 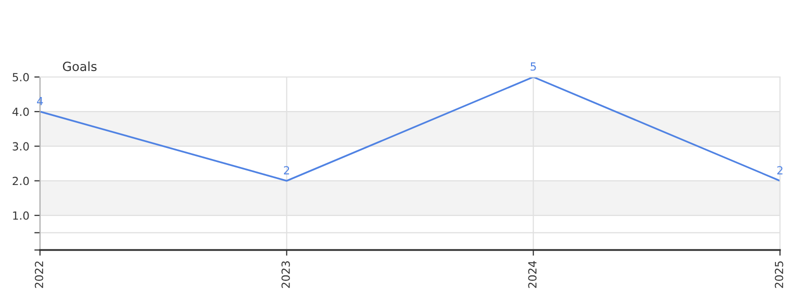 I want to click on y-tick-label: 1.0, so click(x=21, y=215).